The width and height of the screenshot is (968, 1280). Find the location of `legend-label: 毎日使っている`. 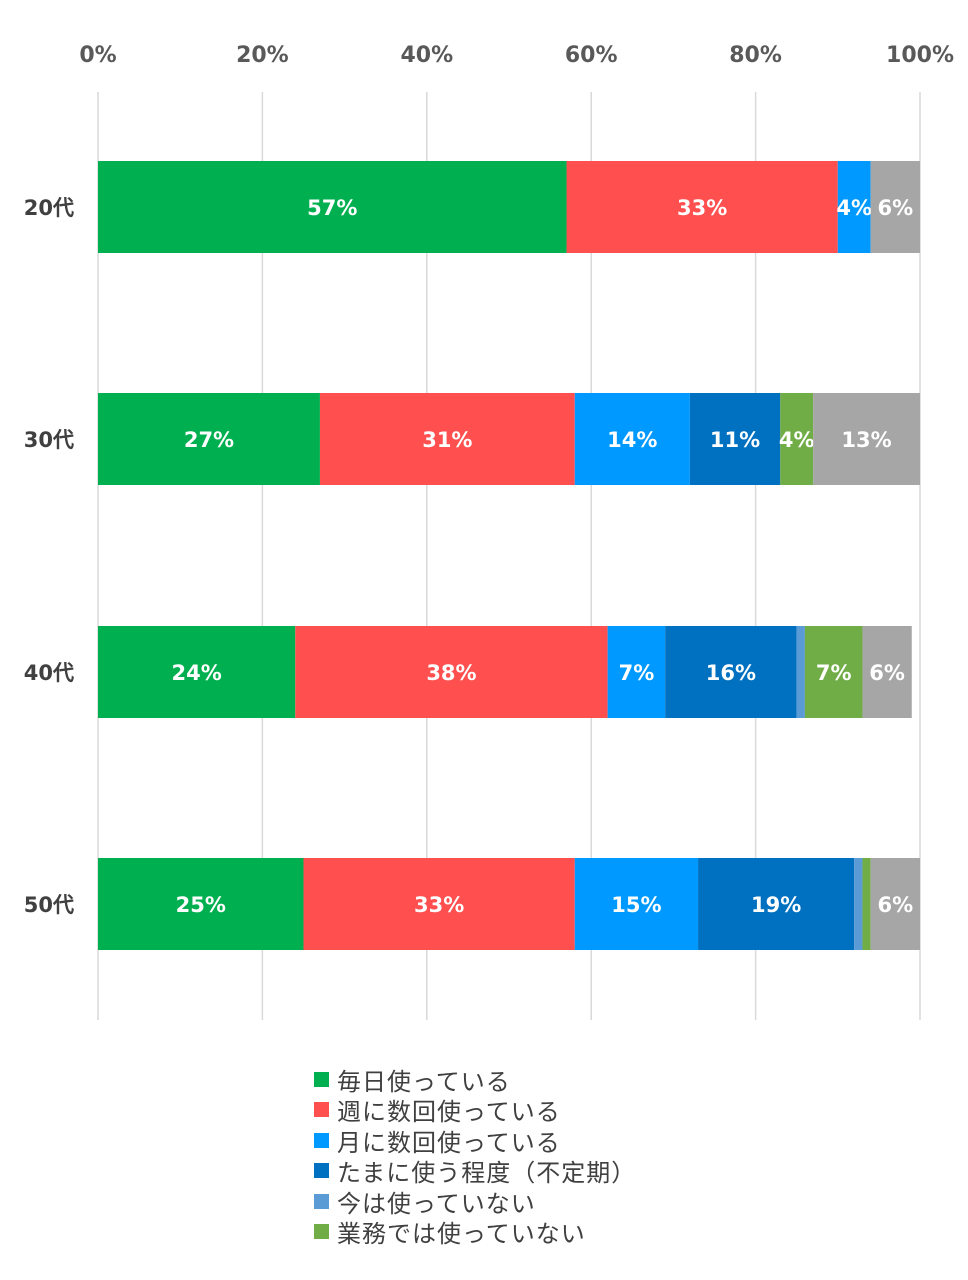

legend-label: 毎日使っている is located at coordinates (424, 1081).